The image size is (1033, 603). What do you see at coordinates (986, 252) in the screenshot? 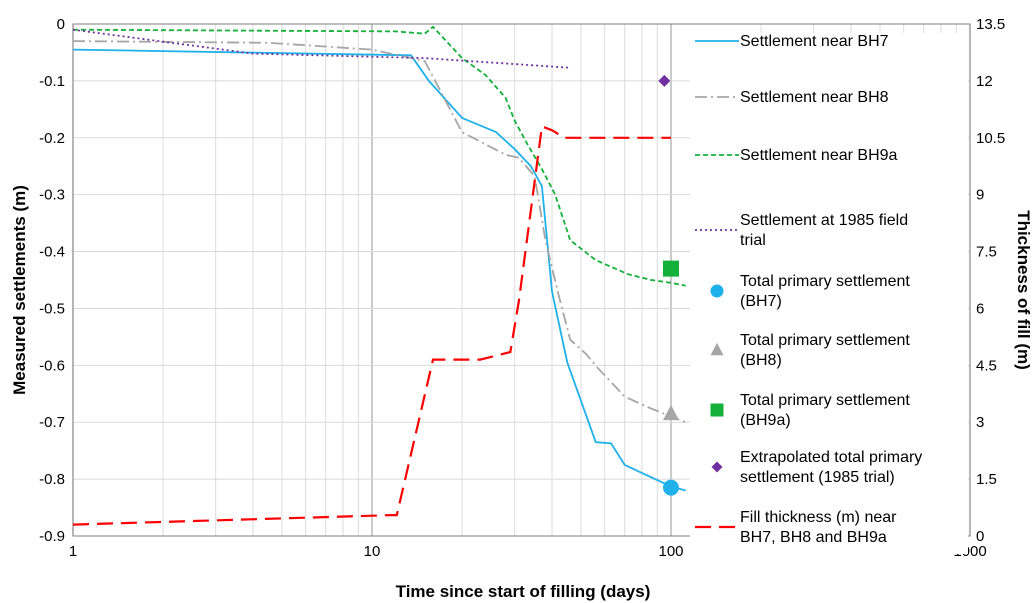
I see `y2-tick-label: 7.5` at bounding box center [986, 252].